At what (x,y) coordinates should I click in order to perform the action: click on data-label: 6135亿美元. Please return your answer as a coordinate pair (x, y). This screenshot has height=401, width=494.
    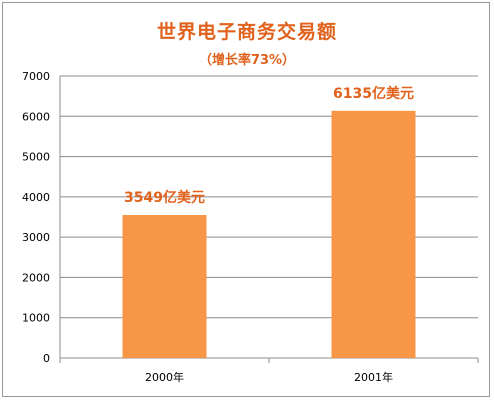
    Looking at the image, I should click on (373, 93).